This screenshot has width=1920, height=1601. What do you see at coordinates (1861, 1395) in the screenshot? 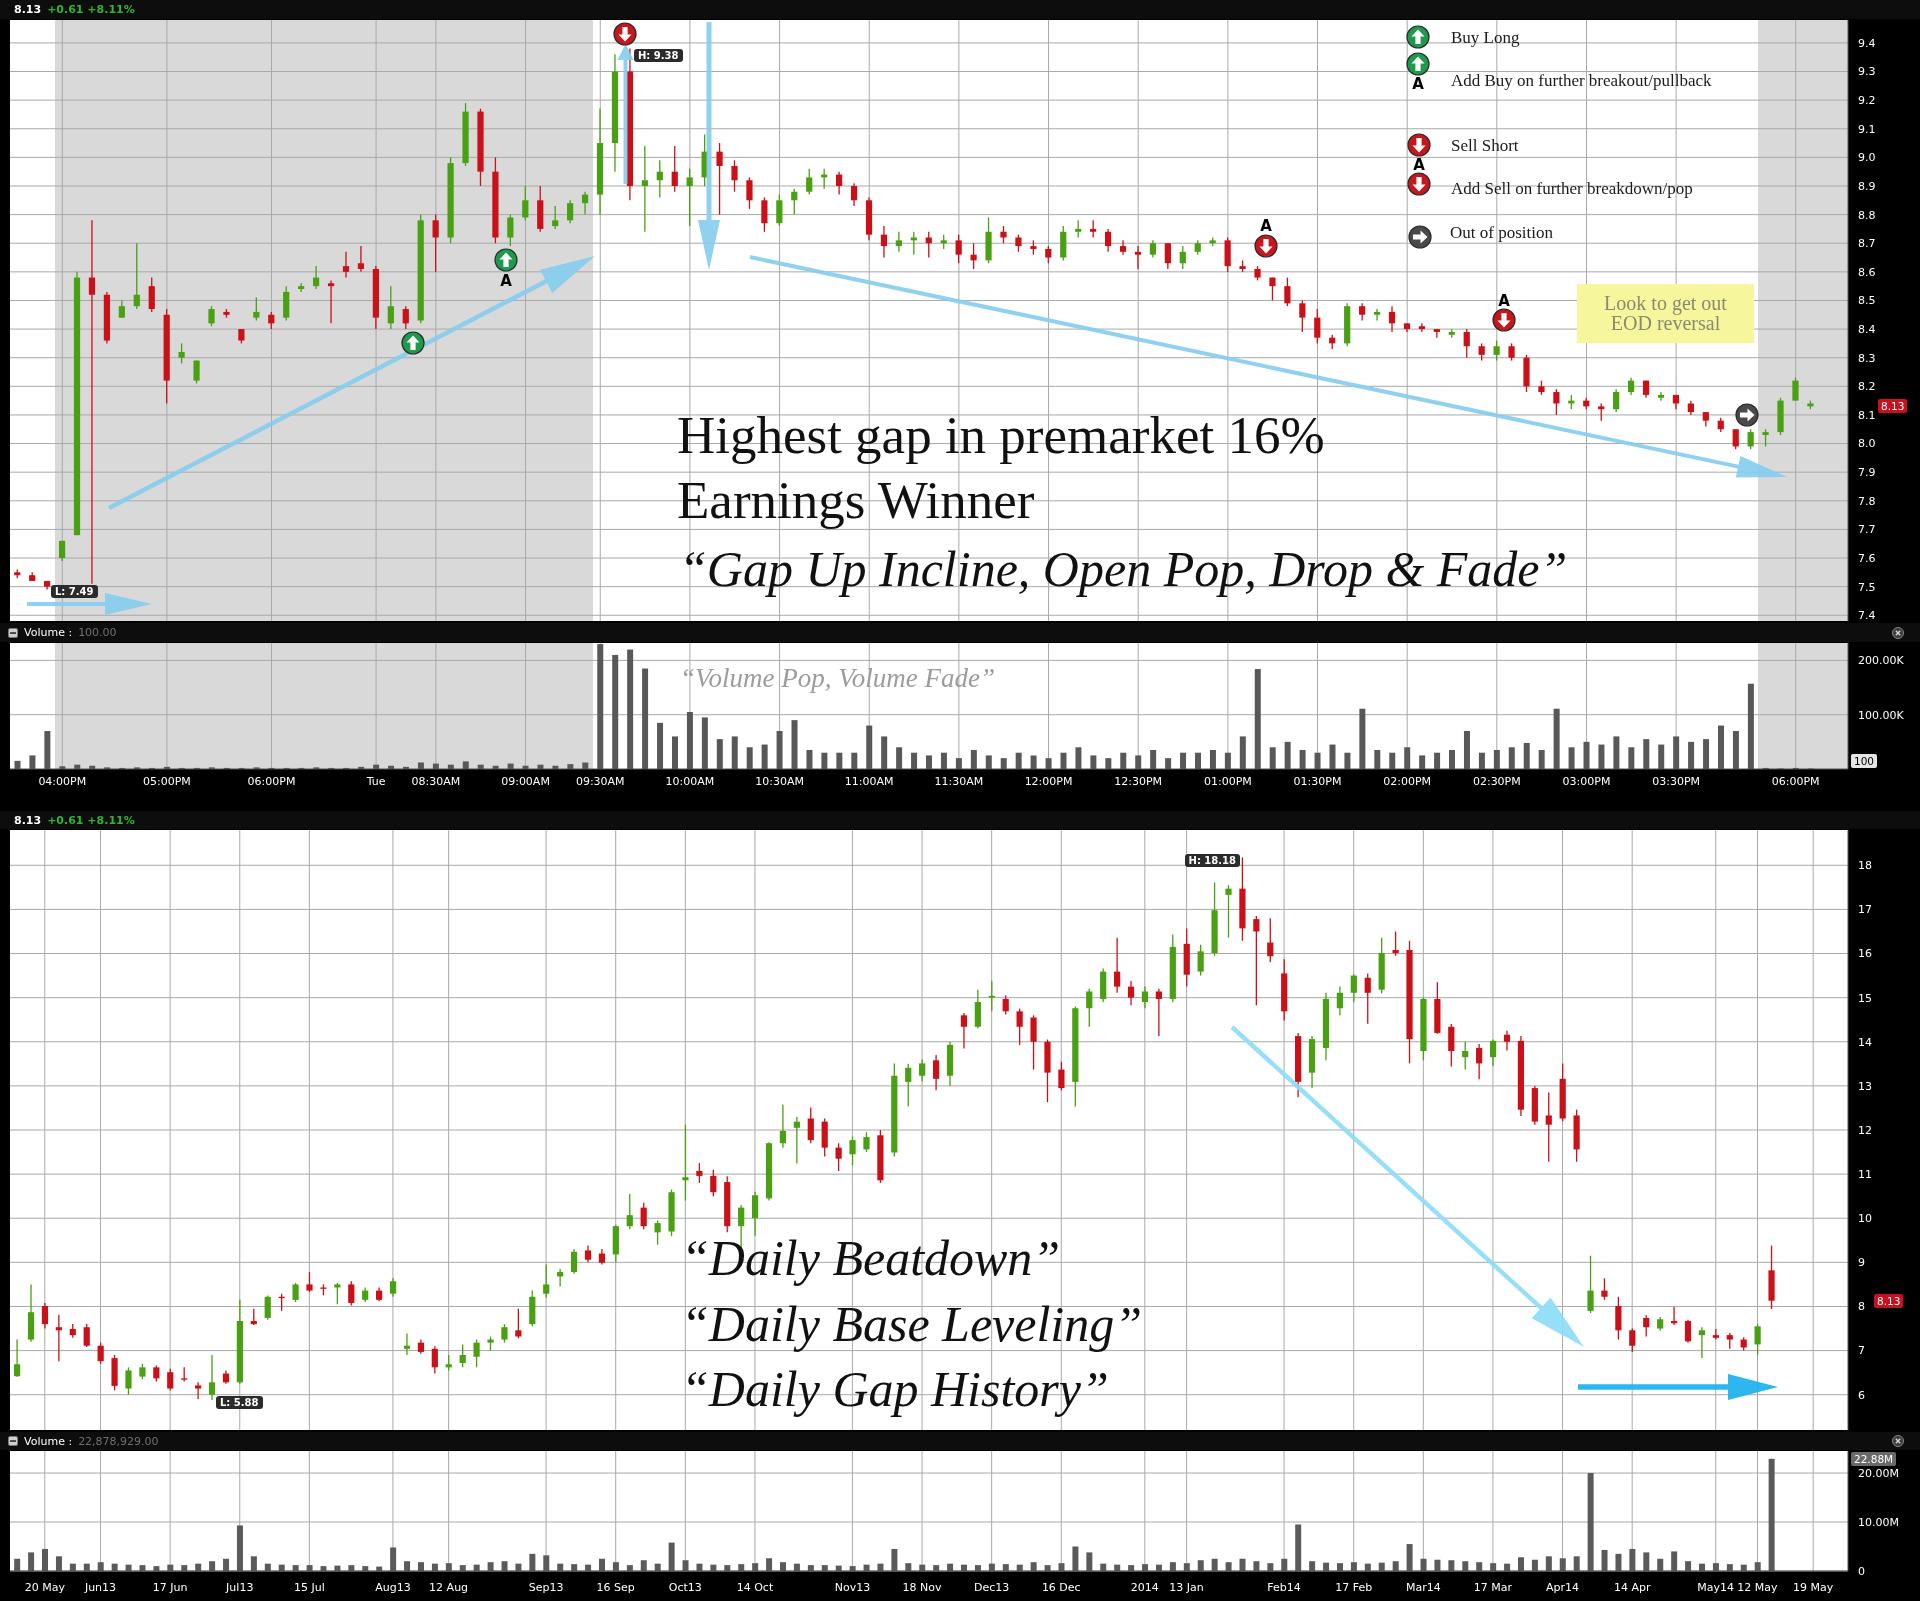
I see `y-tick-label: 6` at bounding box center [1861, 1395].